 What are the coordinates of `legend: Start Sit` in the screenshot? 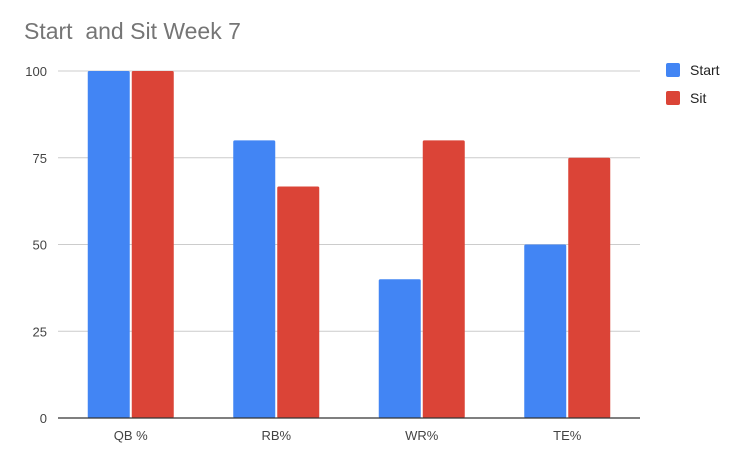 It's located at (693, 88).